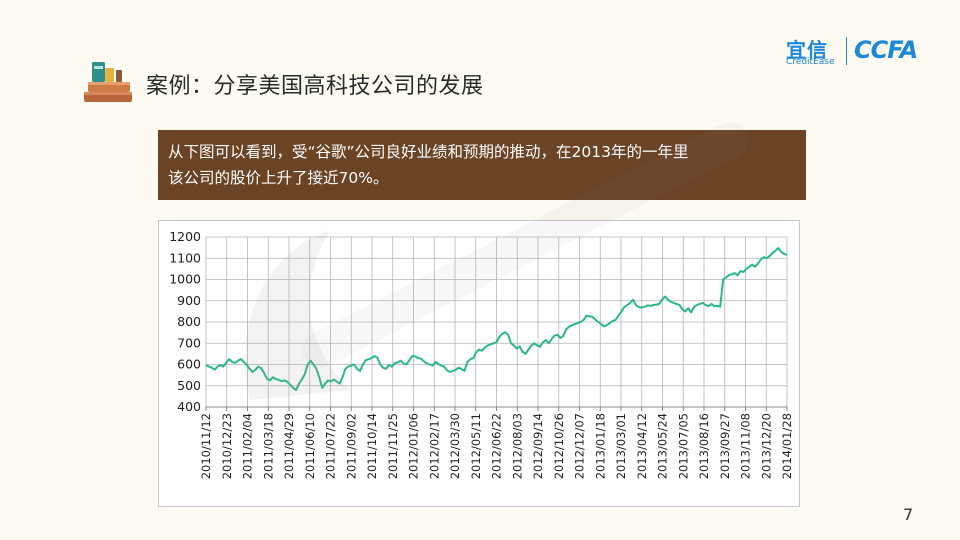 The image size is (960, 540). I want to click on x-tick-label: 2011/04/29, so click(289, 446).